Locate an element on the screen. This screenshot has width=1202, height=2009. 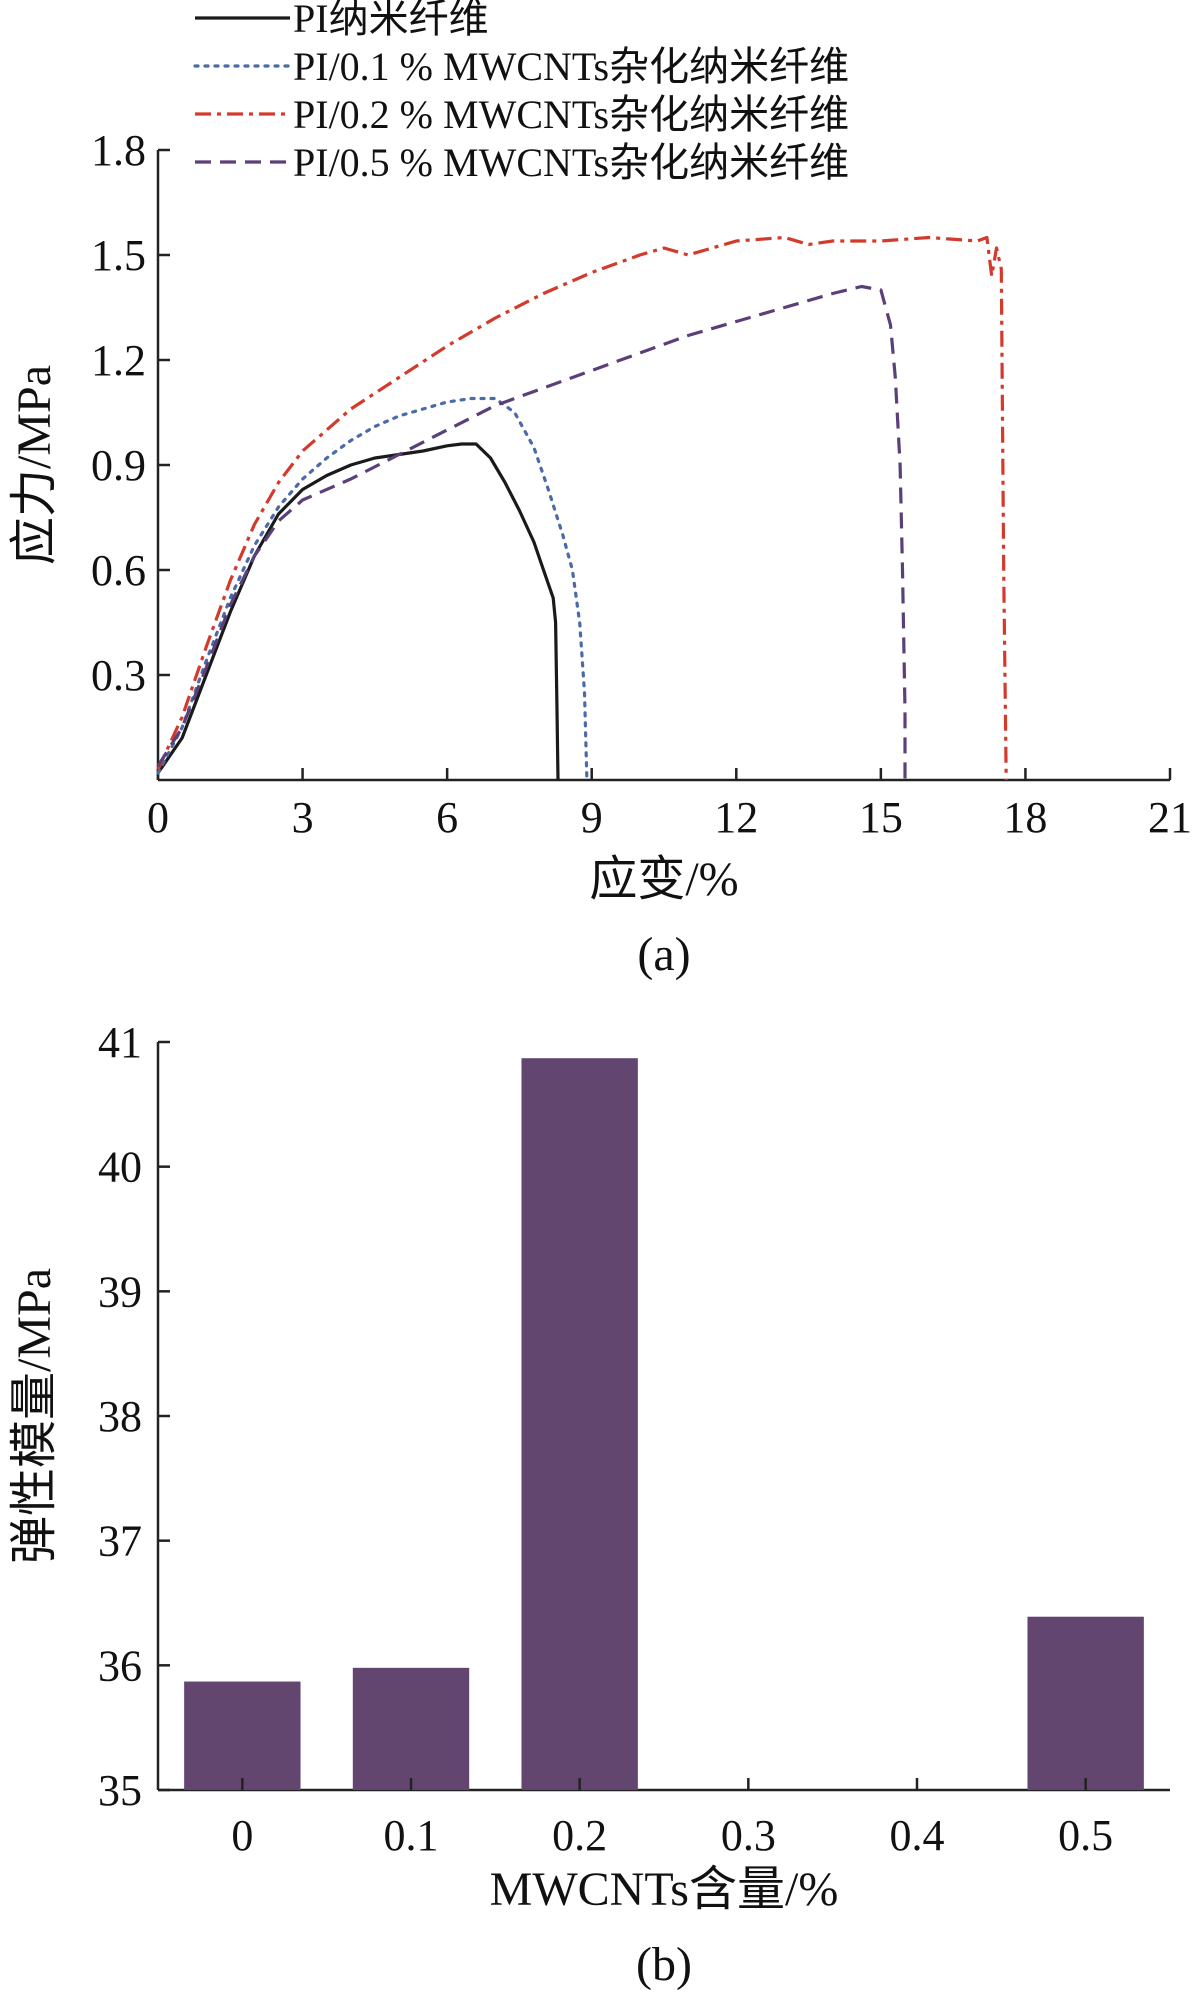
x-tick-label: 0.3 is located at coordinates (748, 1835).